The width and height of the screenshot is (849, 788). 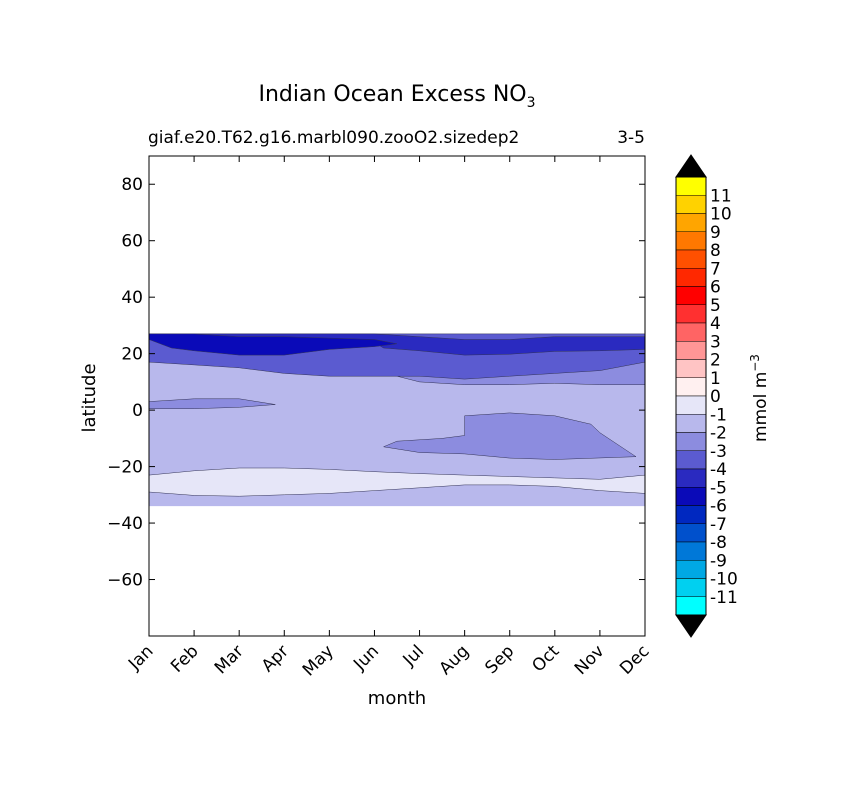 What do you see at coordinates (125, 581) in the screenshot?
I see `y-tick-label: −60` at bounding box center [125, 581].